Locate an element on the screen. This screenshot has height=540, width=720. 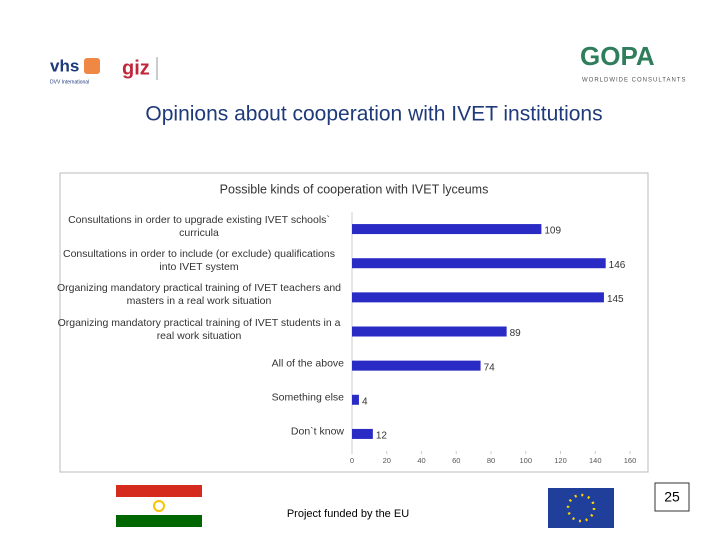
flag-emblem is located at coordinates (159, 506).